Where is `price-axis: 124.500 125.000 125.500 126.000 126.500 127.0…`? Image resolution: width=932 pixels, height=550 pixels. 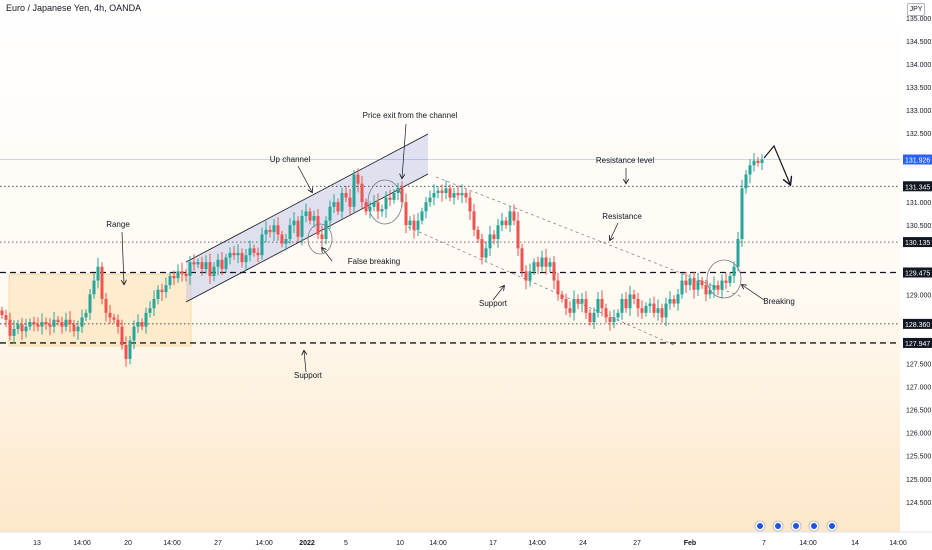 price-axis: 124.500 125.000 125.500 126.000 126.500 127.0… is located at coordinates (916, 275).